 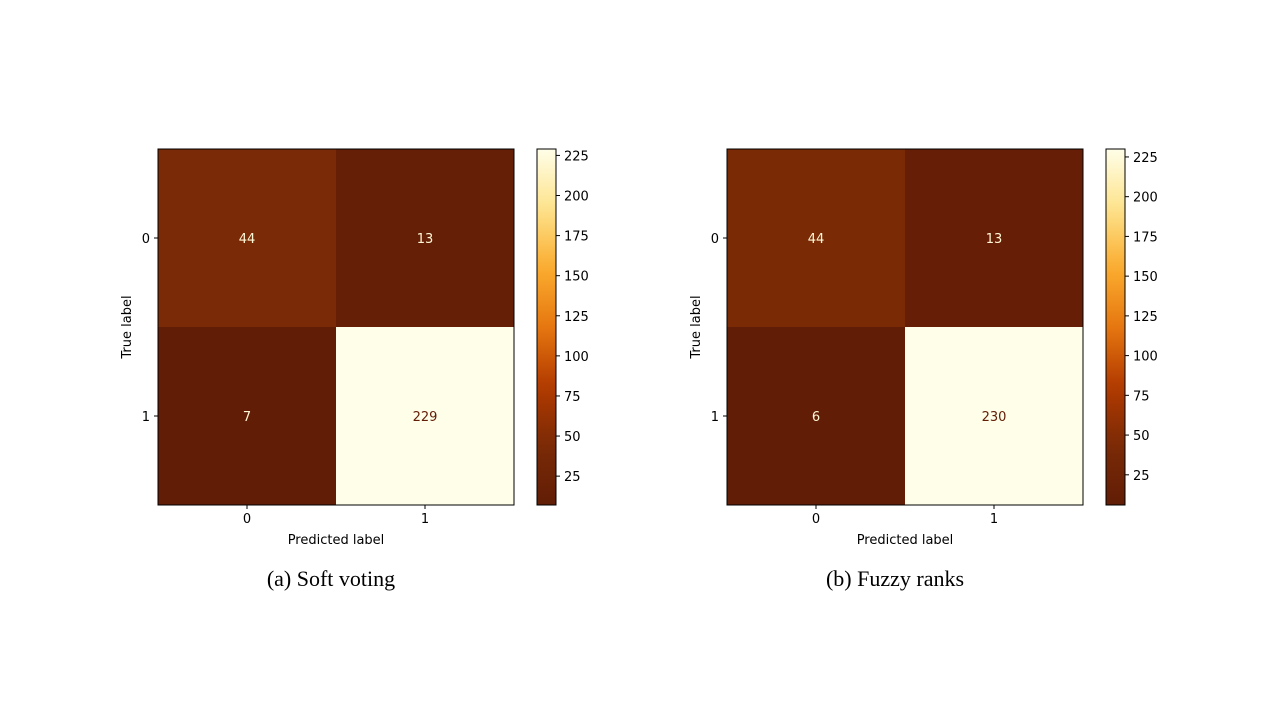 I want to click on x-tick-label-b-1: 1, so click(x=994, y=519).